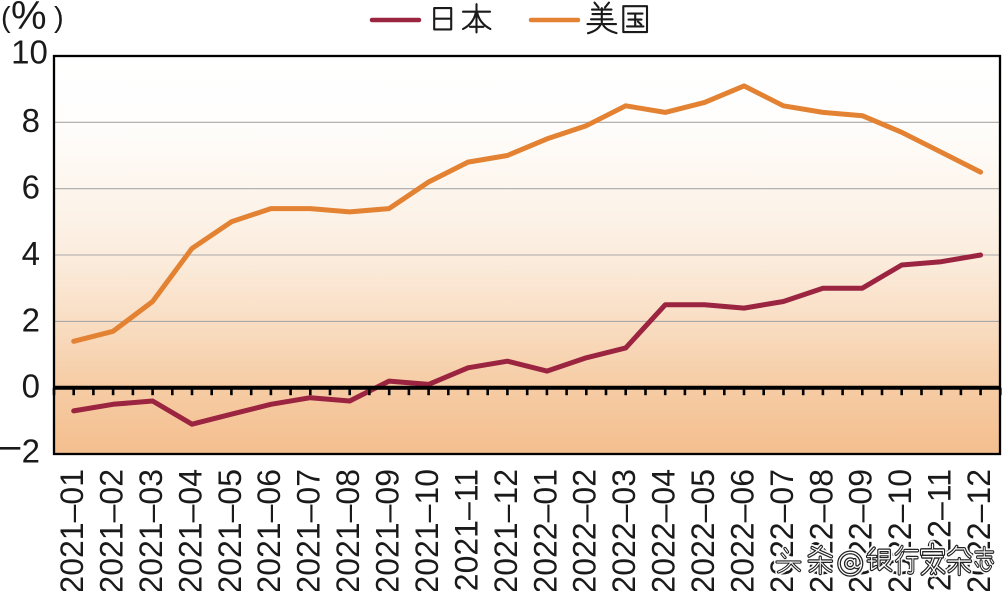  I want to click on svg-text: 2021–06, so click(269, 530).